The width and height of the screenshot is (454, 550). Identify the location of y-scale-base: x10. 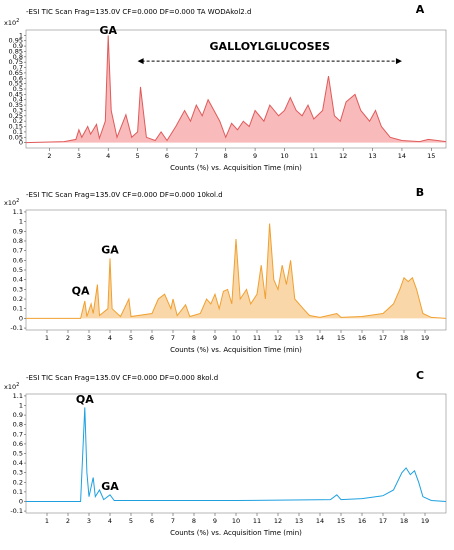
(10, 387).